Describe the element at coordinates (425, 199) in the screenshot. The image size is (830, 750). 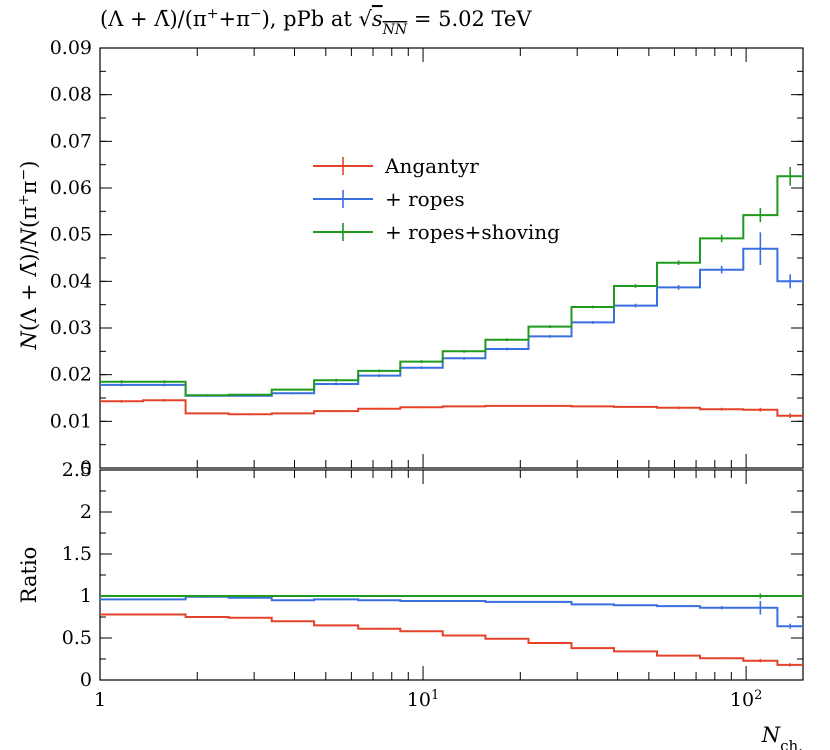
I see `legend-label: + ropes` at that location.